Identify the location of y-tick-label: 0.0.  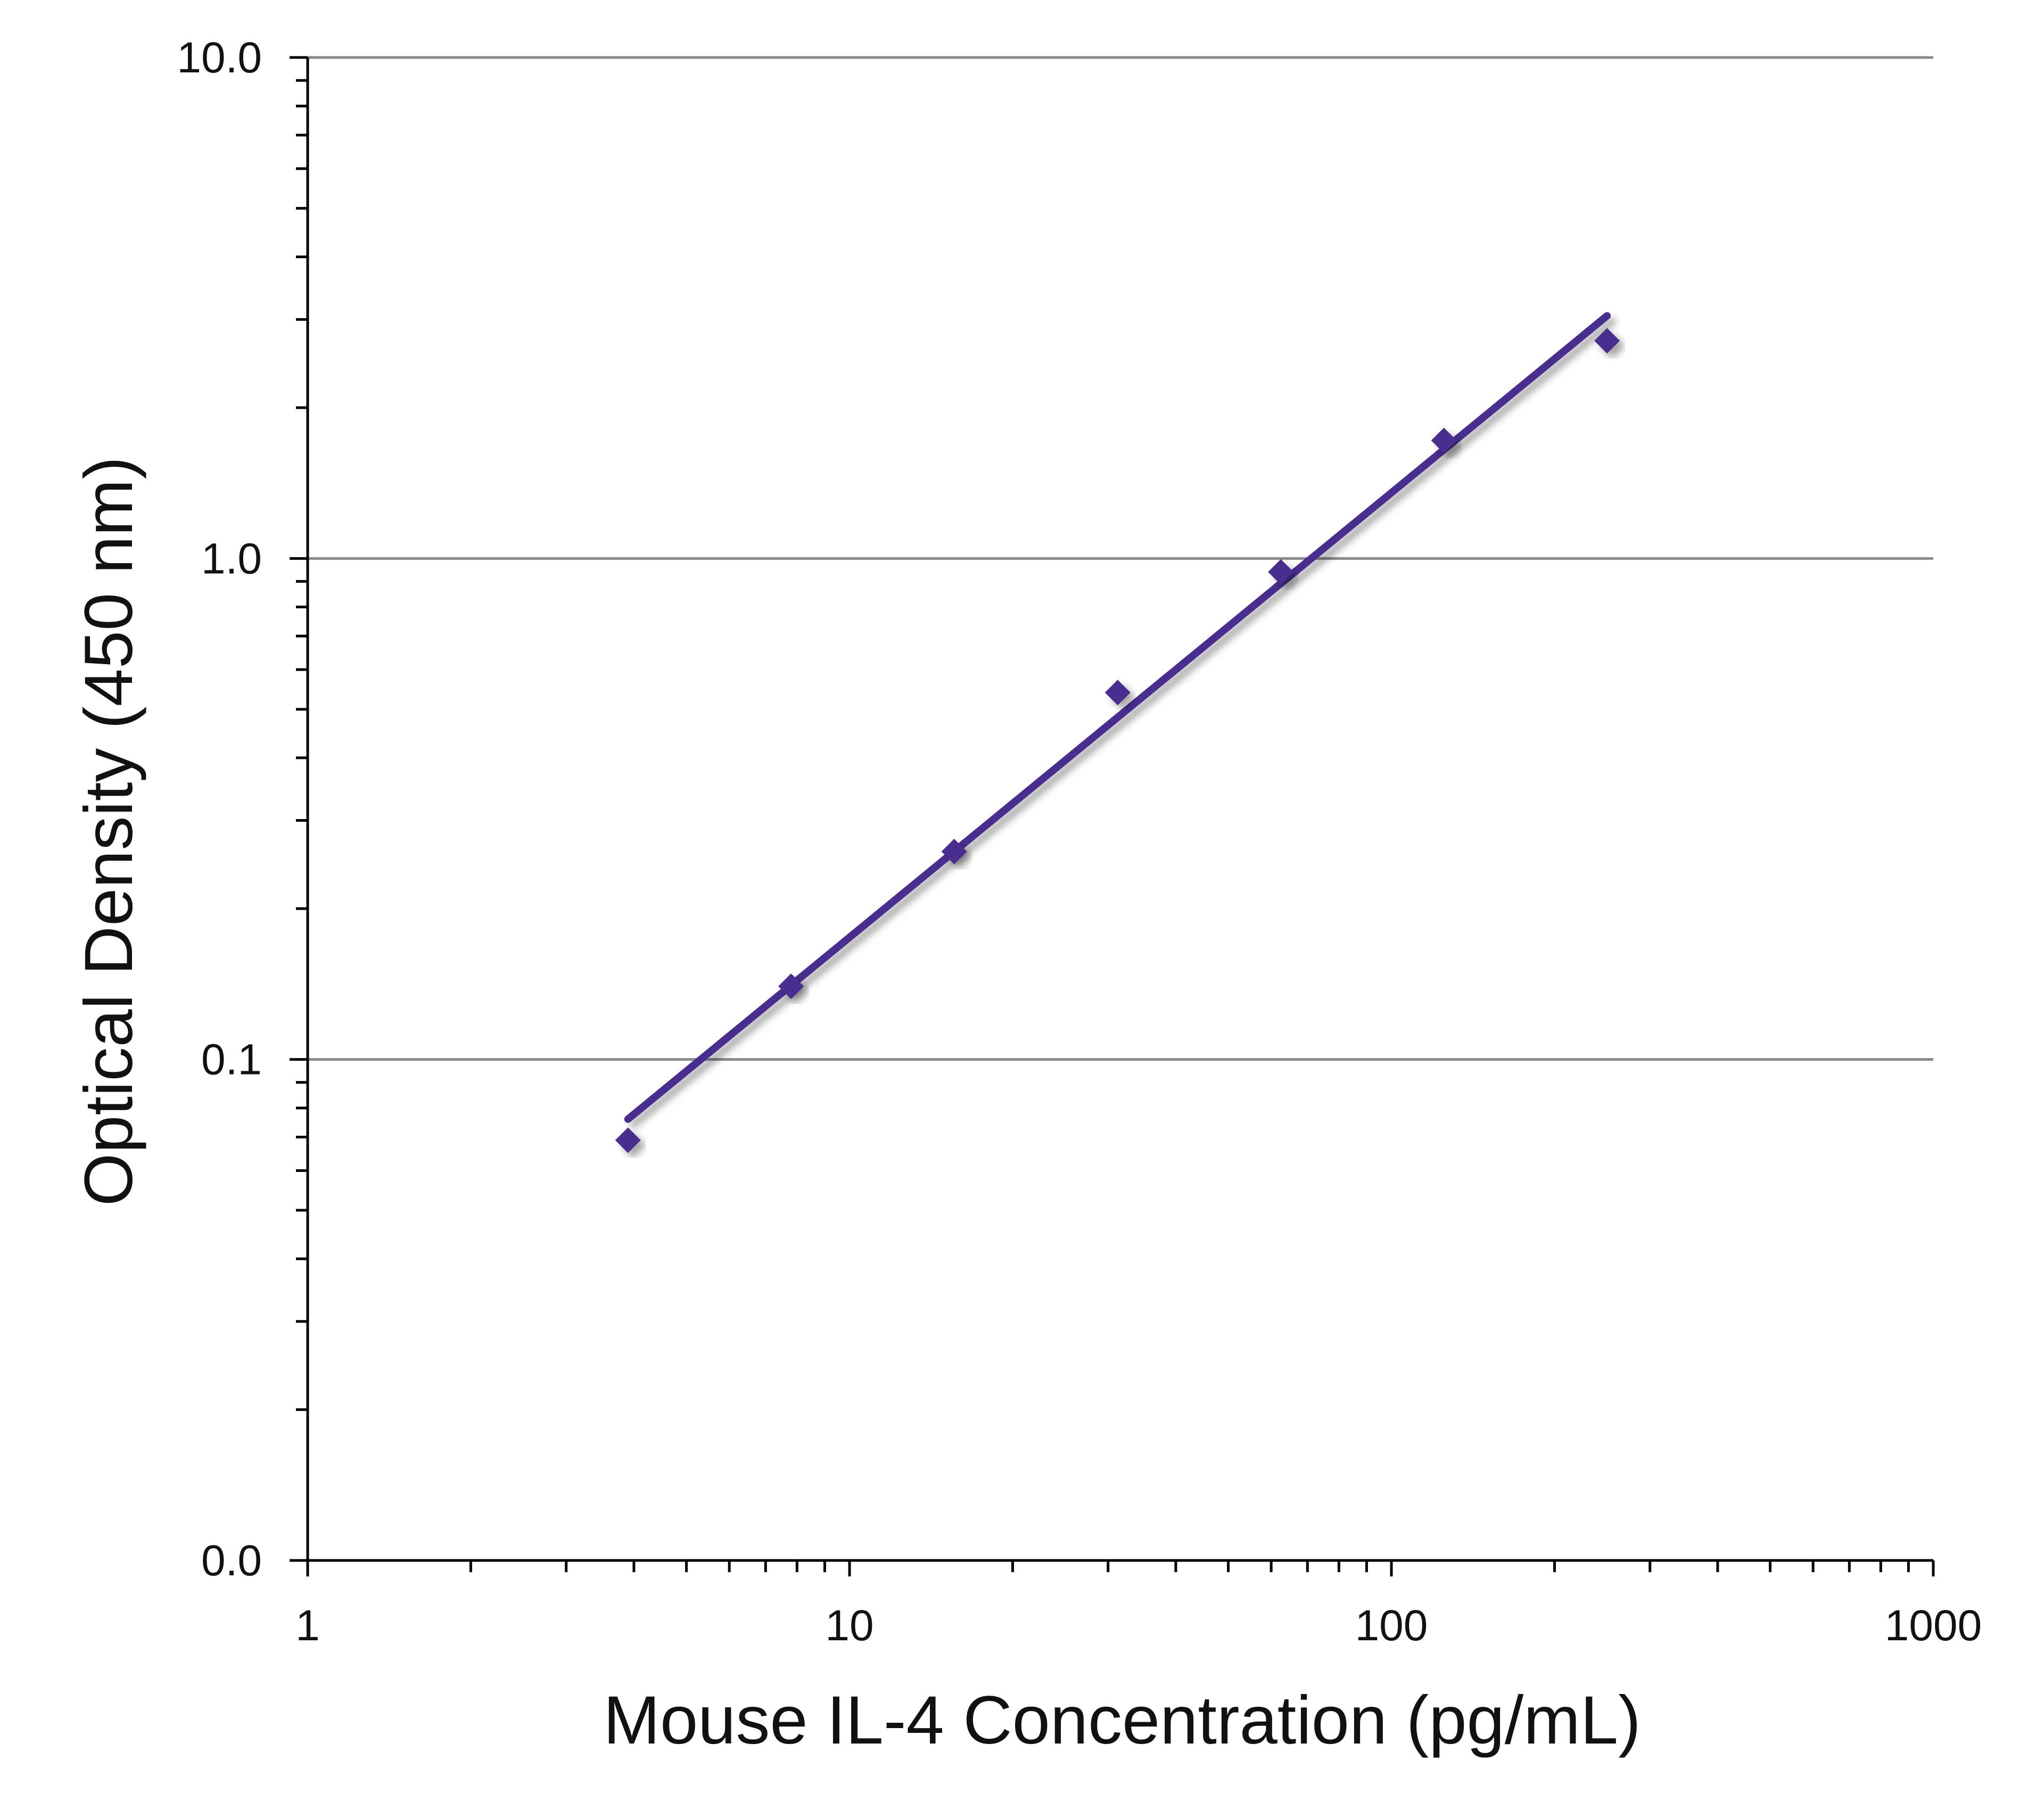
(231, 1560).